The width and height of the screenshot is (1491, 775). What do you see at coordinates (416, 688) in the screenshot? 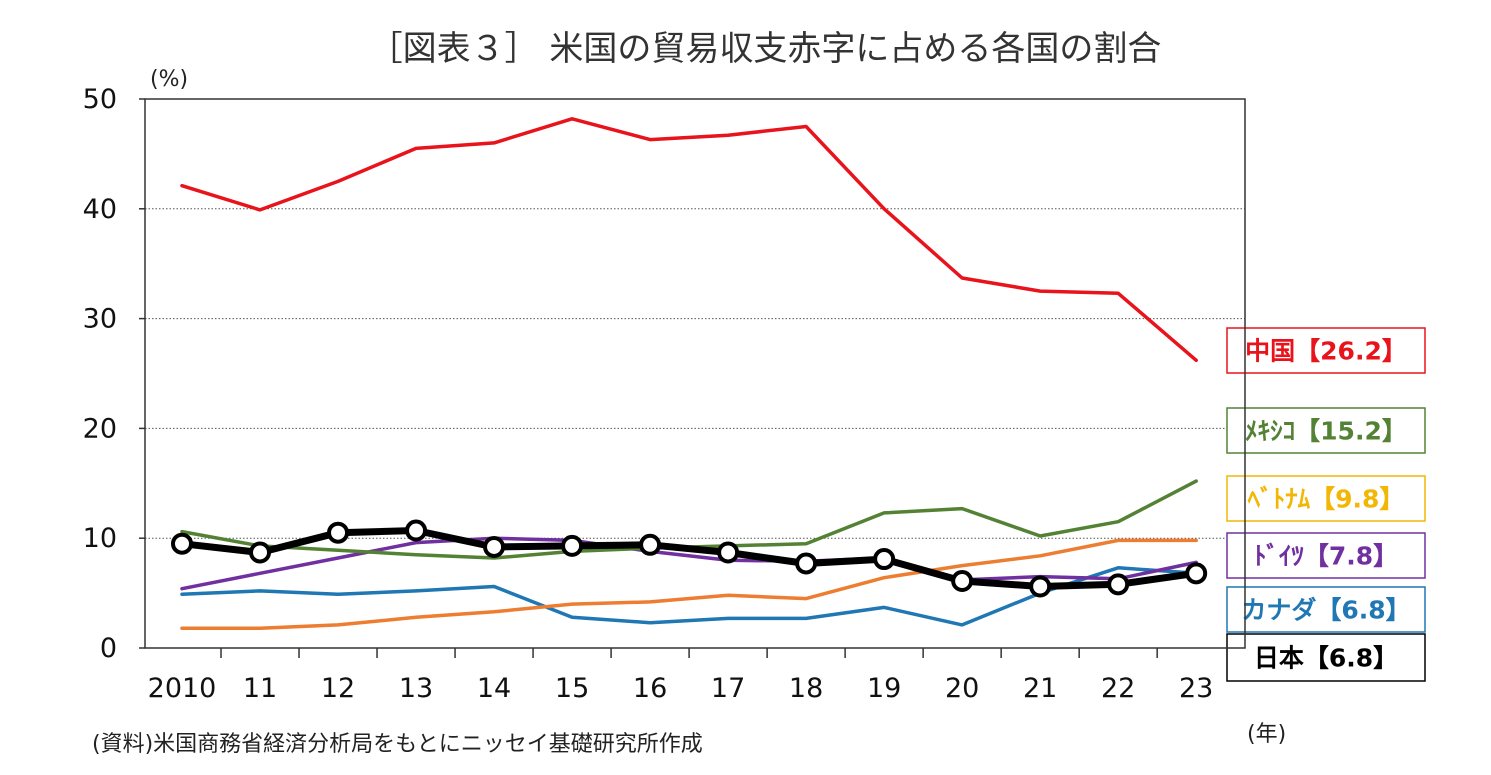
I see `x-tick-label: 13` at bounding box center [416, 688].